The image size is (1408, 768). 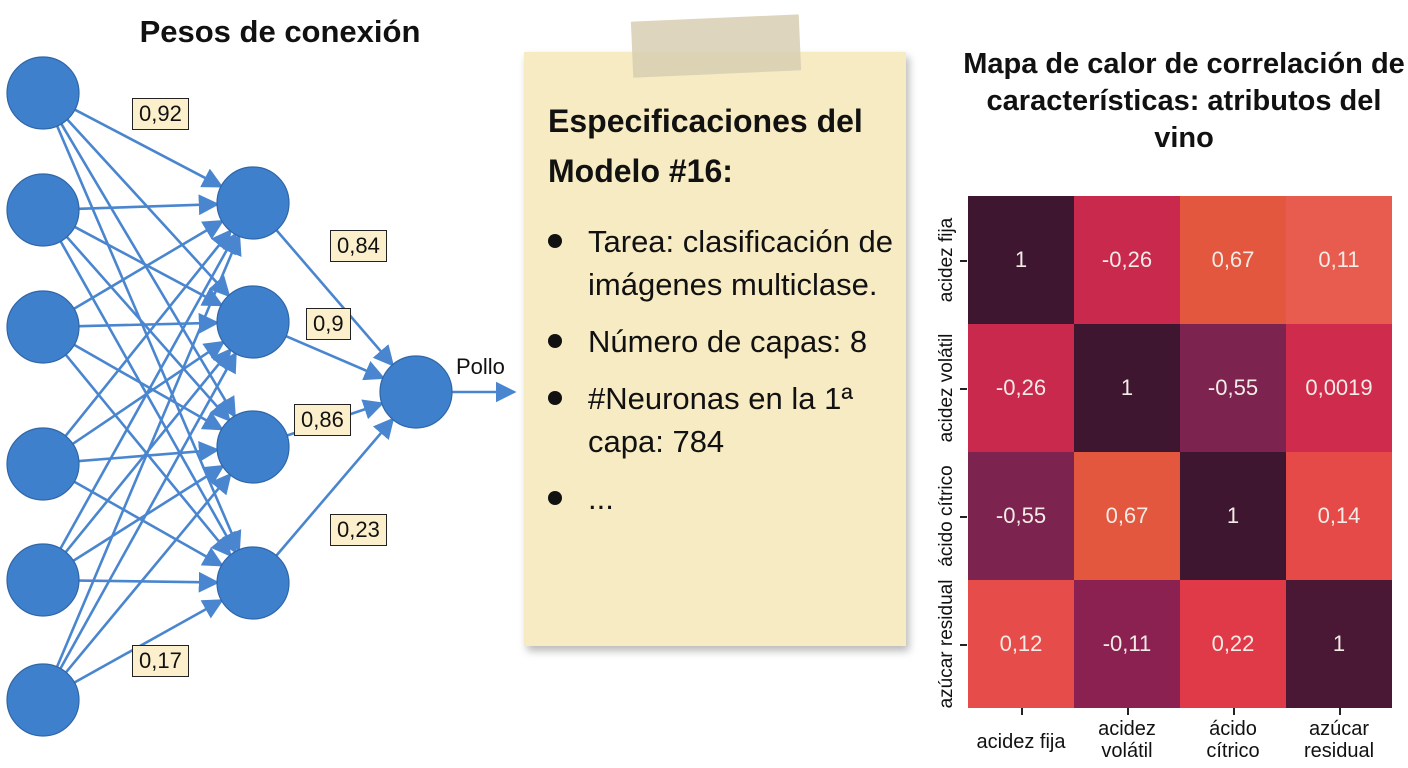 I want to click on heatmap-cell: 0,11, so click(x=1339, y=260).